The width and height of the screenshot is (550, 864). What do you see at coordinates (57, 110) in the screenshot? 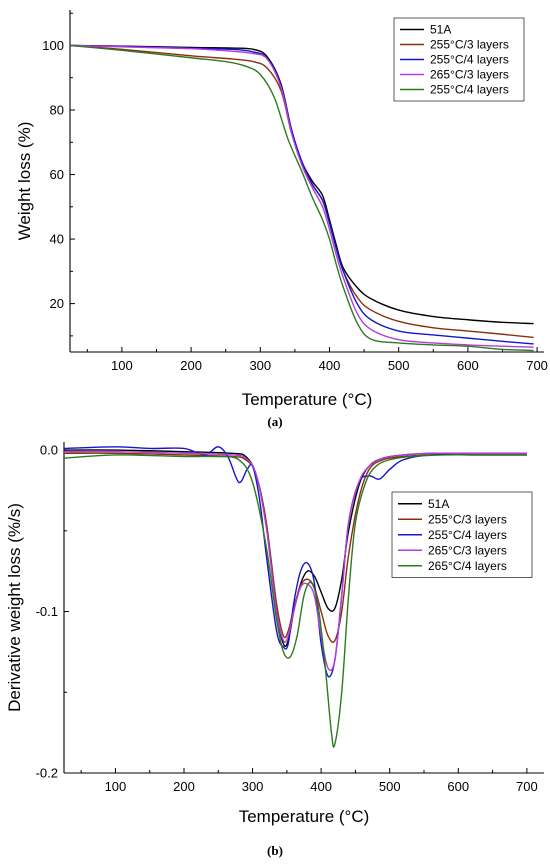
I see `y-tick-label: 80` at bounding box center [57, 110].